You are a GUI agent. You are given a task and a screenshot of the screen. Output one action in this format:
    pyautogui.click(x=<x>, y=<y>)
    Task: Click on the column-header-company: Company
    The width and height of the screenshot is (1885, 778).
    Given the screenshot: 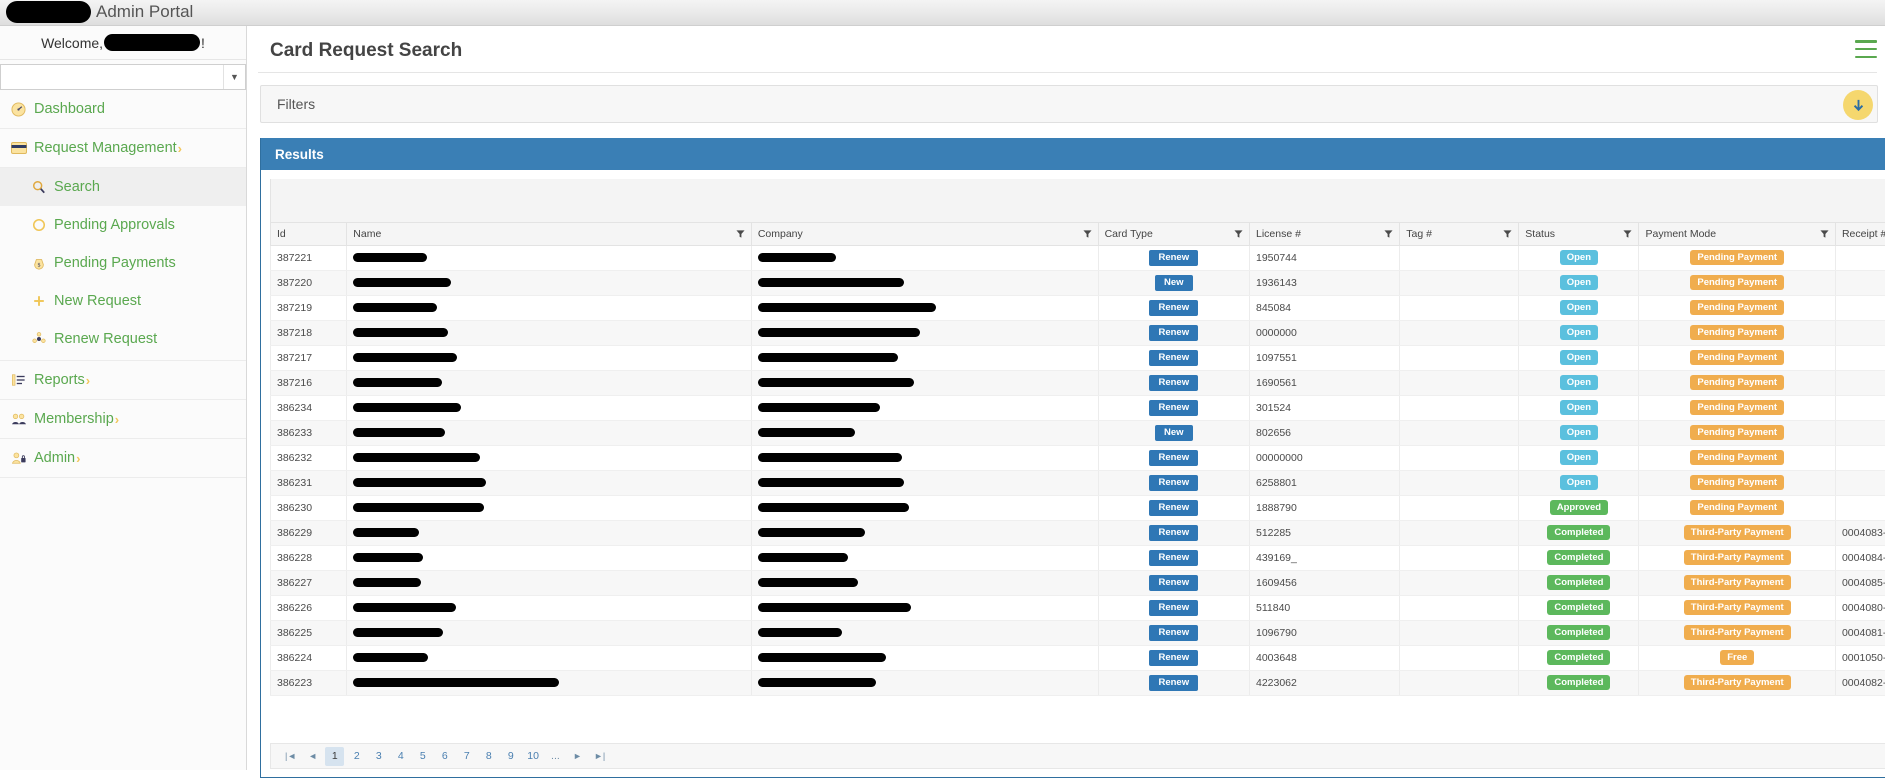 What is the action you would take?
    pyautogui.click(x=924, y=234)
    